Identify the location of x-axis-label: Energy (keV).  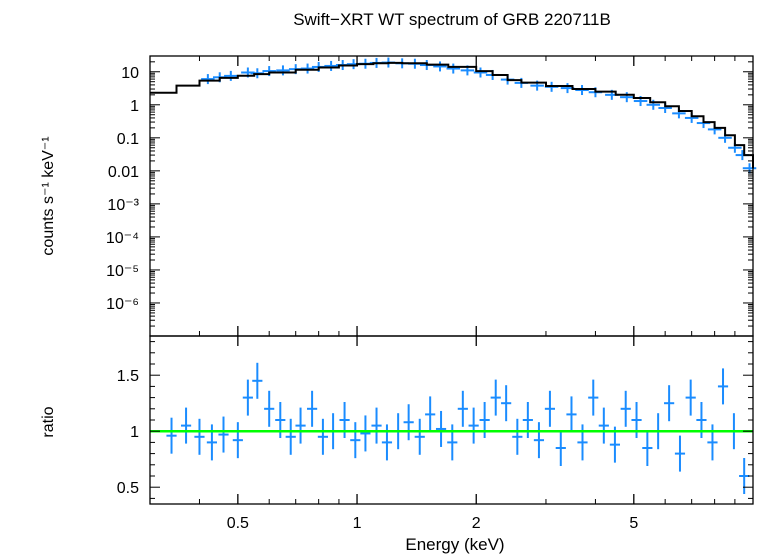
(454, 544).